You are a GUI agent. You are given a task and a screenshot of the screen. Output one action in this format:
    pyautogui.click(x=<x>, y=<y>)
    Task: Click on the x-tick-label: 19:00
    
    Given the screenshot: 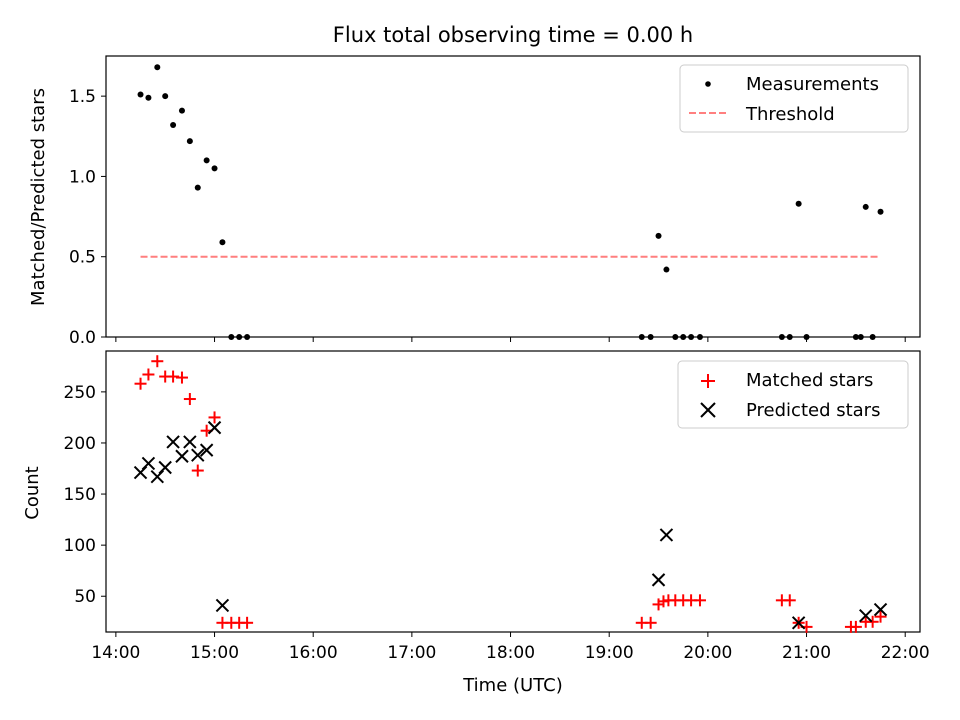 What is the action you would take?
    pyautogui.click(x=609, y=653)
    